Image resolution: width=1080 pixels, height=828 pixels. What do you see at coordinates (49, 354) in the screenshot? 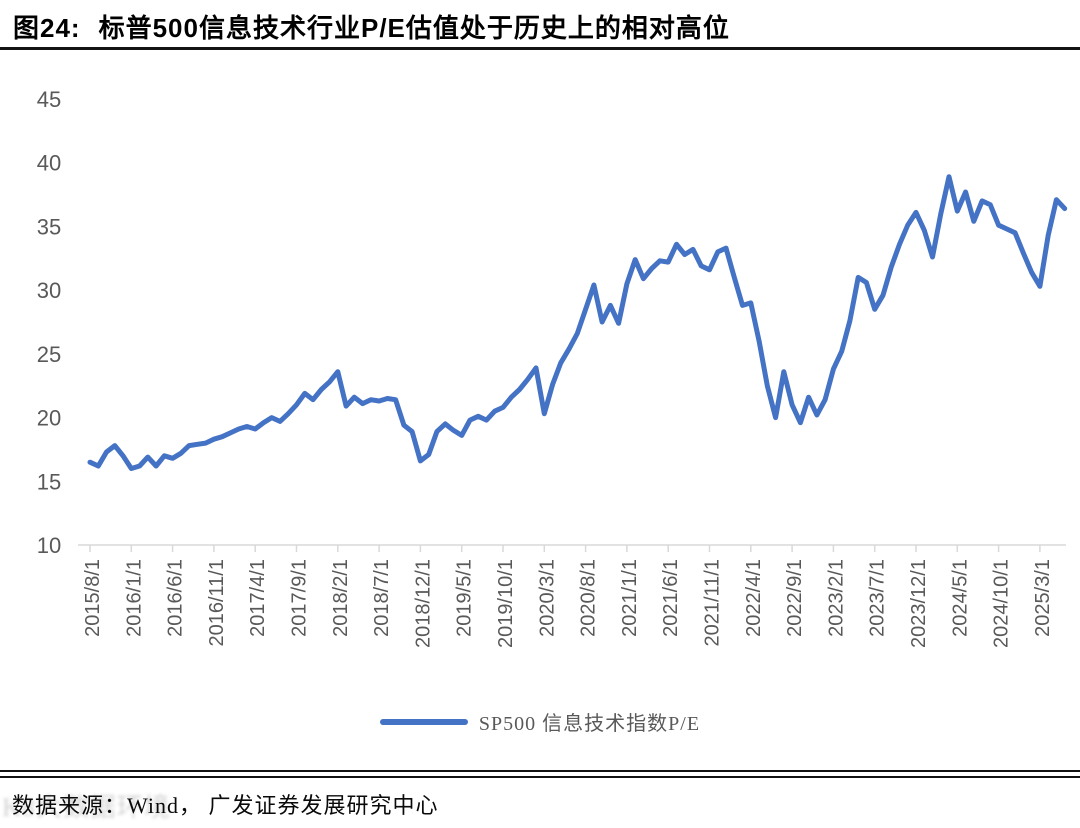
I see `y-axis-label: 25` at bounding box center [49, 354].